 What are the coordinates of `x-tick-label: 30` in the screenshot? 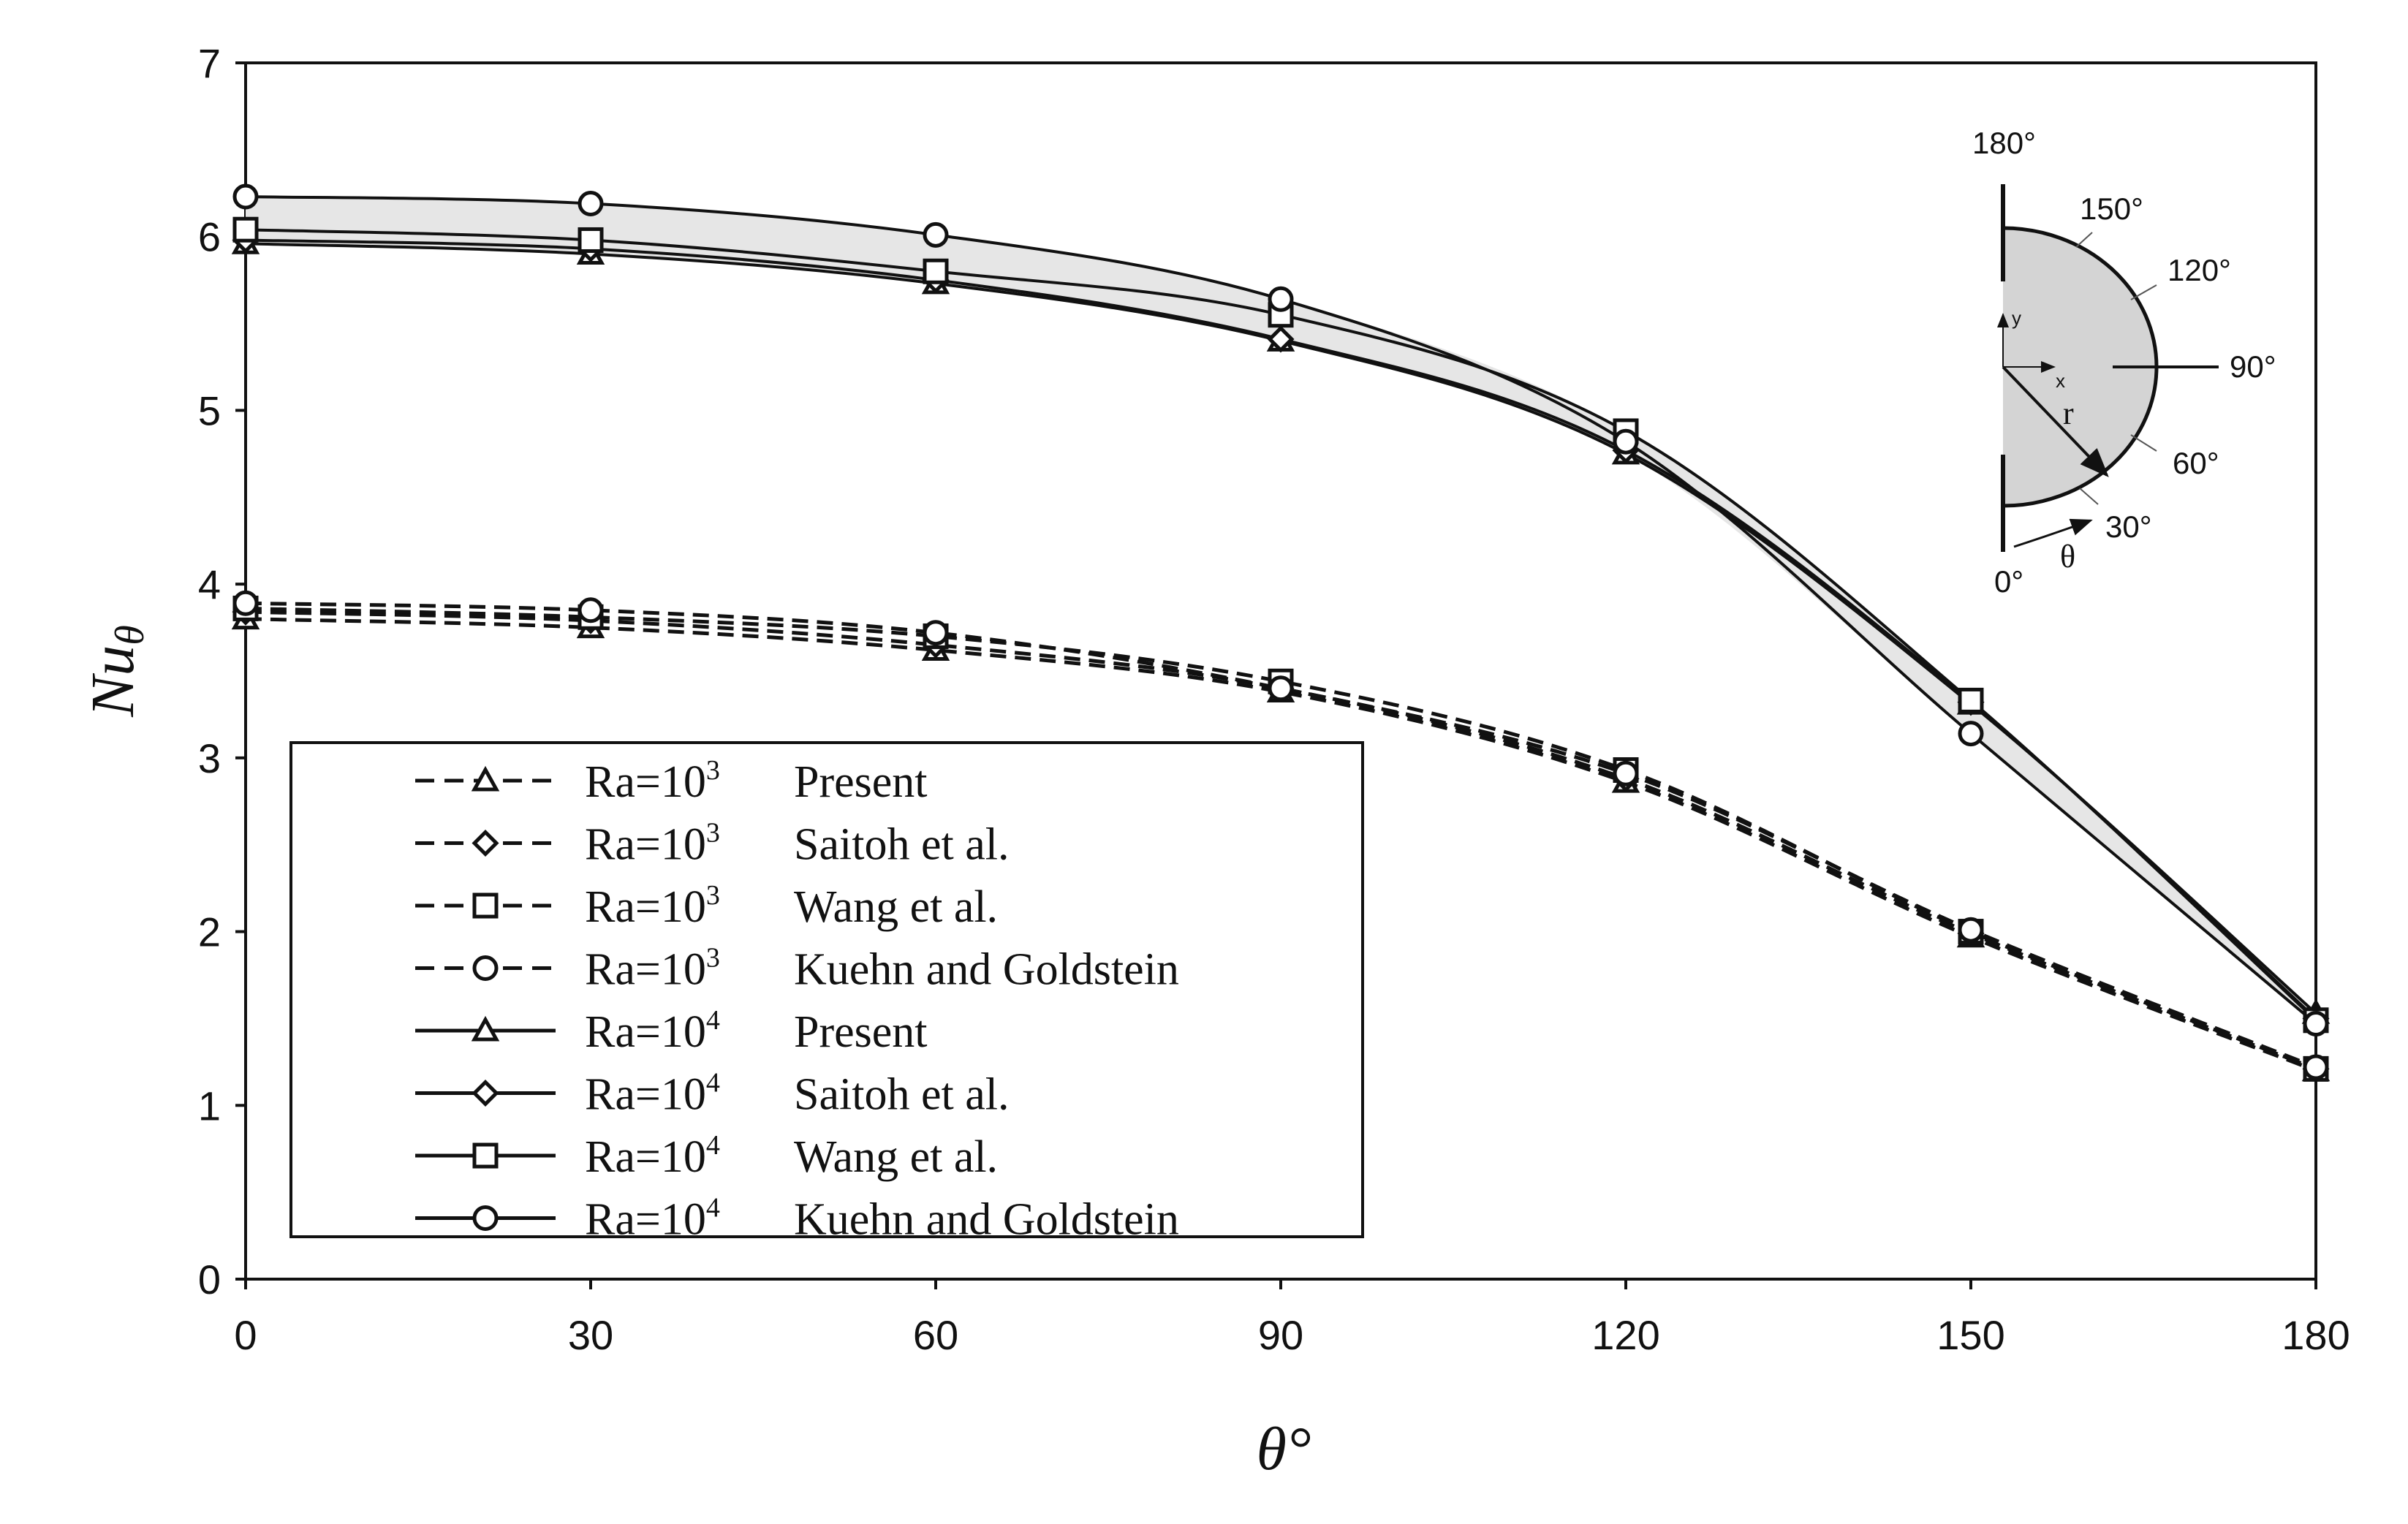 It's located at (590, 1335).